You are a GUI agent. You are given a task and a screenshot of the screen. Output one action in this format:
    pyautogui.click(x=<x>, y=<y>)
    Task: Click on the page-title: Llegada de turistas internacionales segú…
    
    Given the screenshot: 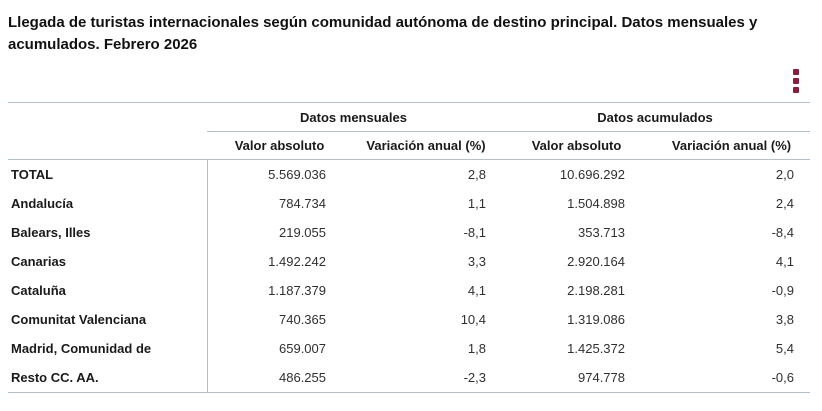 What is the action you would take?
    pyautogui.click(x=383, y=33)
    